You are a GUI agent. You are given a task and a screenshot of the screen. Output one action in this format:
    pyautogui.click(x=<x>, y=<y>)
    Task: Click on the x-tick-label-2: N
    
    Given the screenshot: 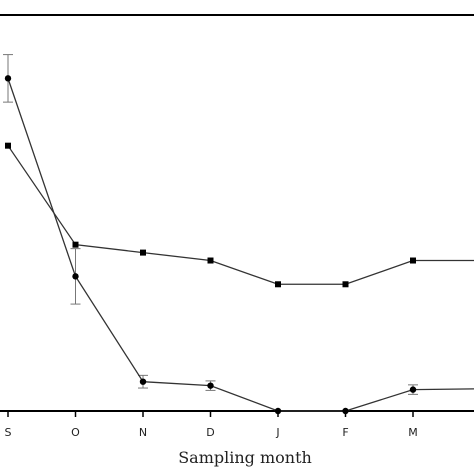 What is the action you would take?
    pyautogui.click(x=143, y=432)
    